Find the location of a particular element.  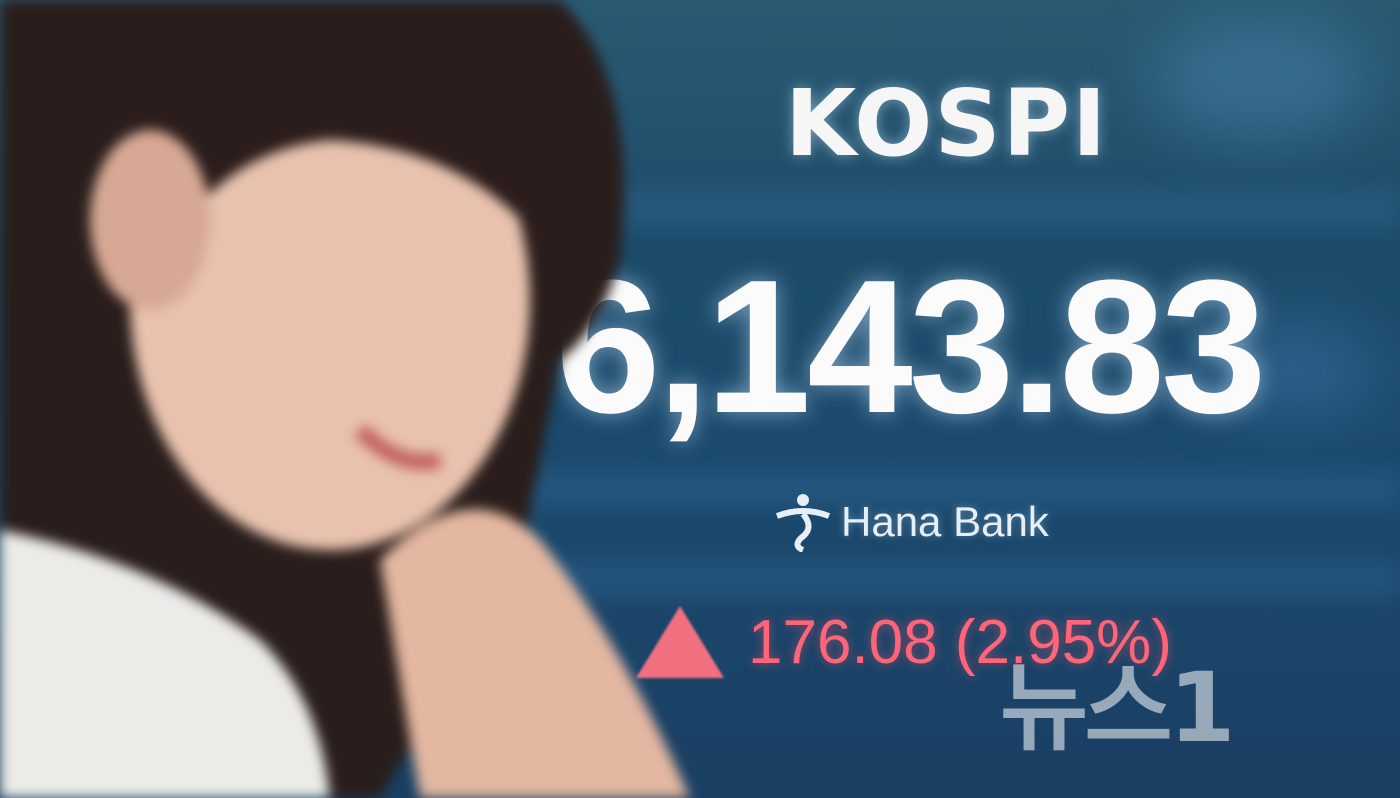

index-name: KOSPI is located at coordinates (947, 123).